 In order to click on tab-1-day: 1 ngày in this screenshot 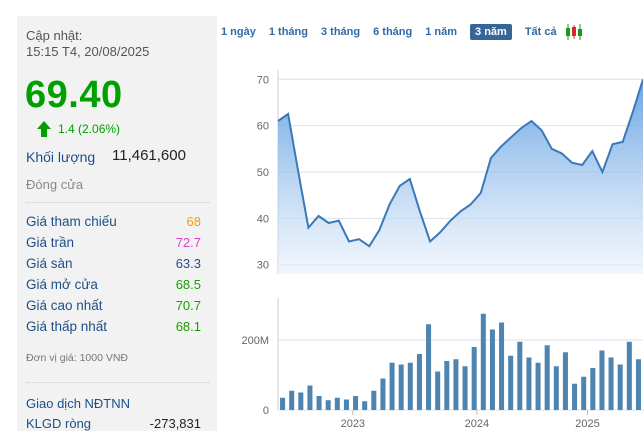, I will do `click(238, 32)`.